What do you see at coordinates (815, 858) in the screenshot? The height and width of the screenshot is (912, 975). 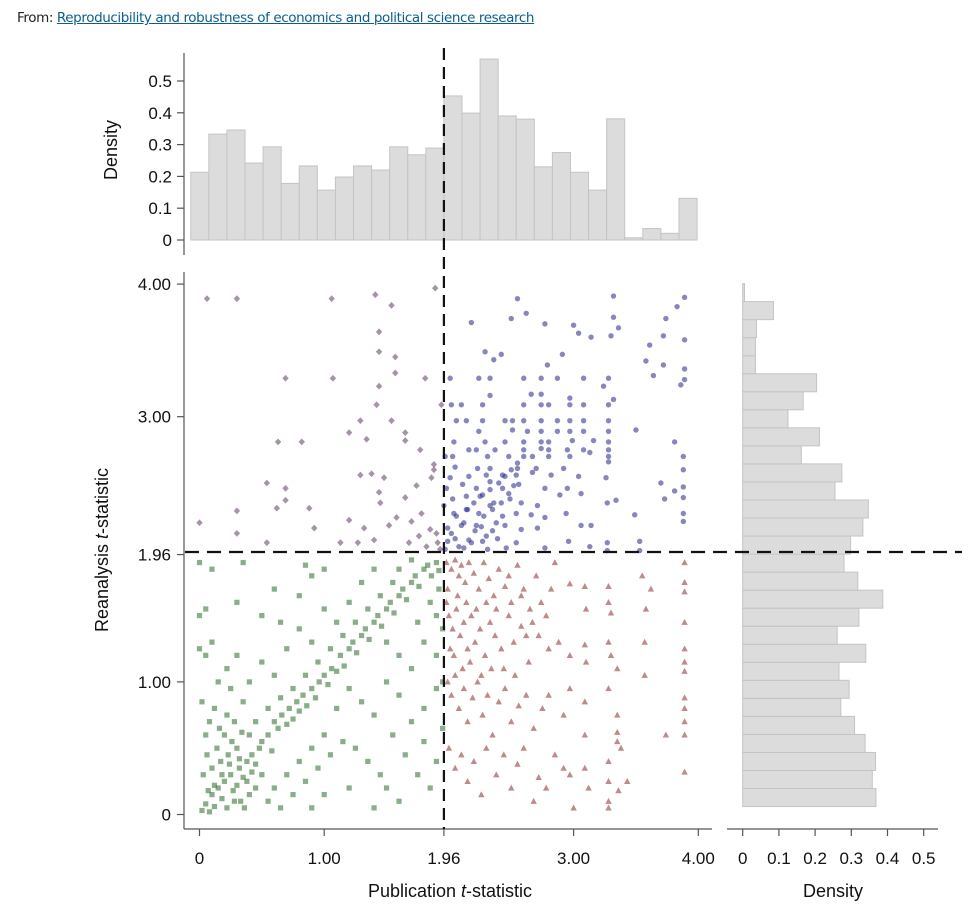 I see `right-histogram-x-tick-label: 0.2` at bounding box center [815, 858].